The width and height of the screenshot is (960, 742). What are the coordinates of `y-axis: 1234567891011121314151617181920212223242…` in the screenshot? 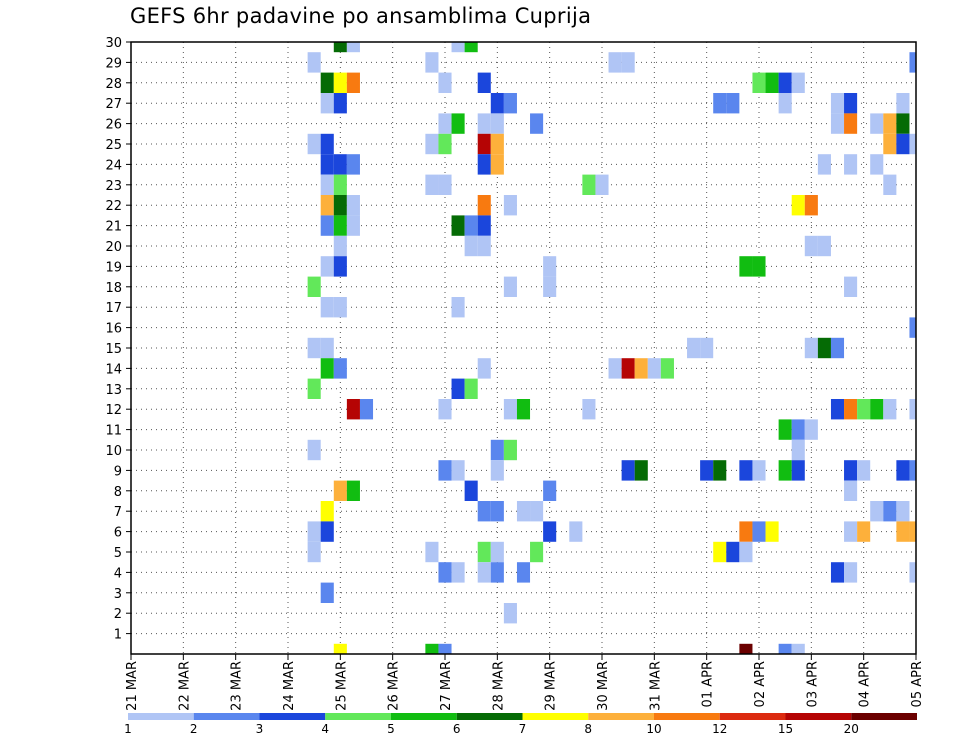 It's located at (118, 339).